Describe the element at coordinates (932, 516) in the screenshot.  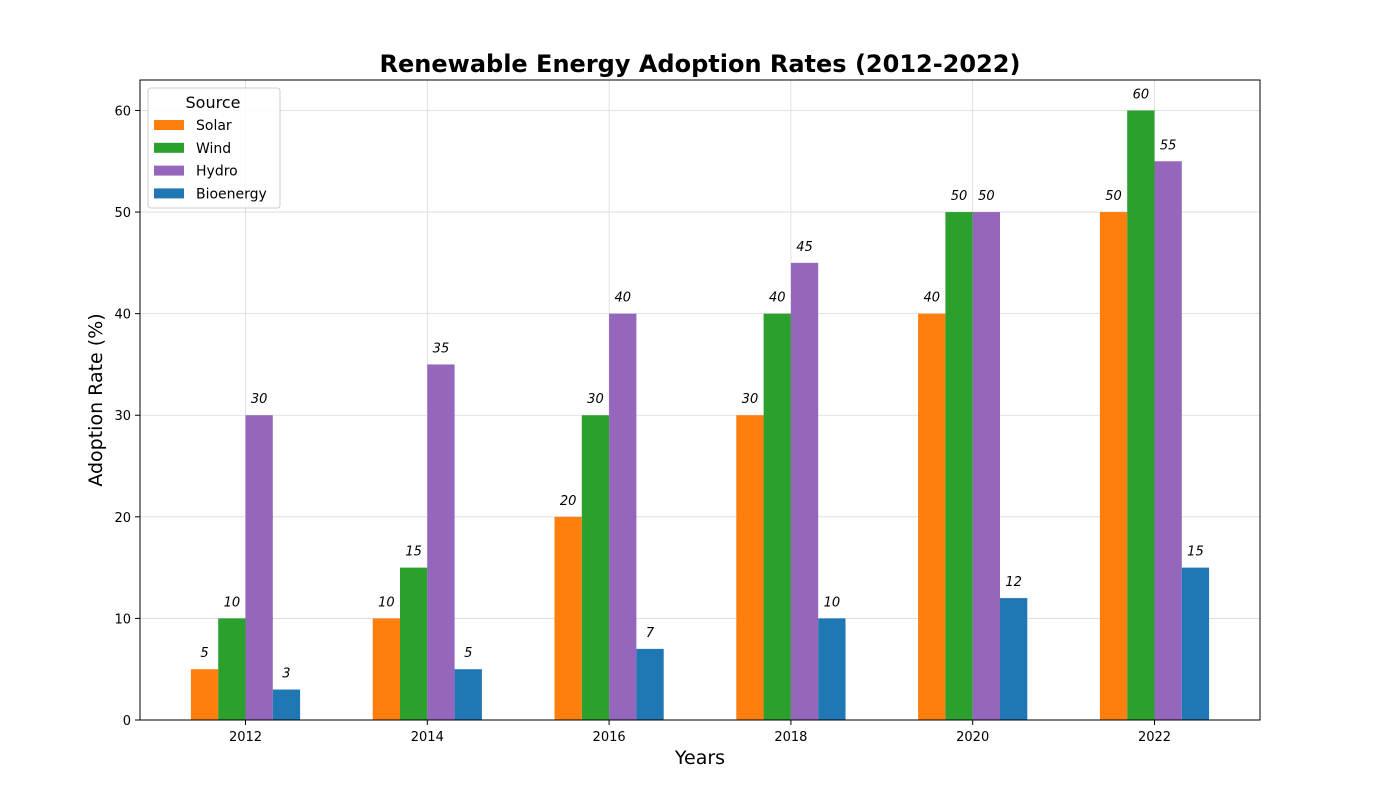
I see `bar-solar-2020` at that location.